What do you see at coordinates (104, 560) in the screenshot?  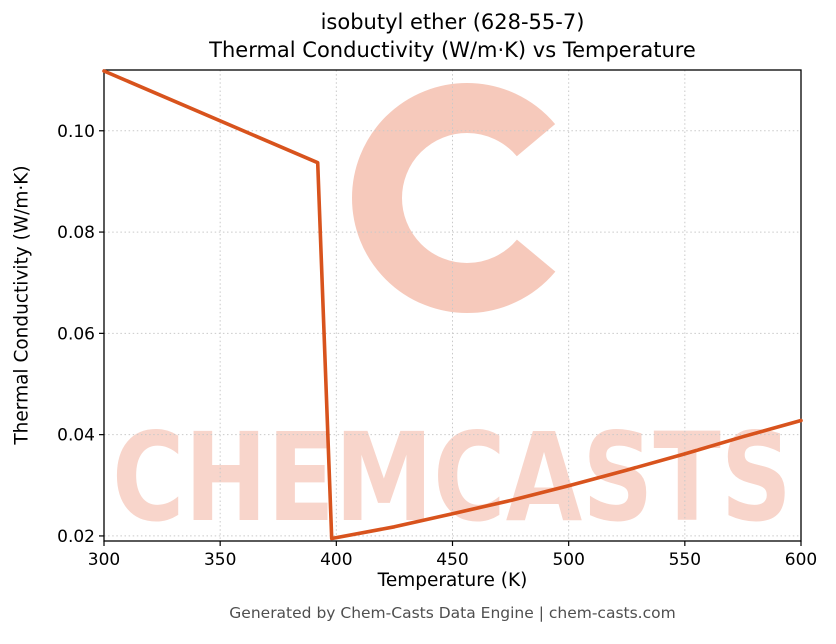 I see `svg-text: 300` at bounding box center [104, 560].